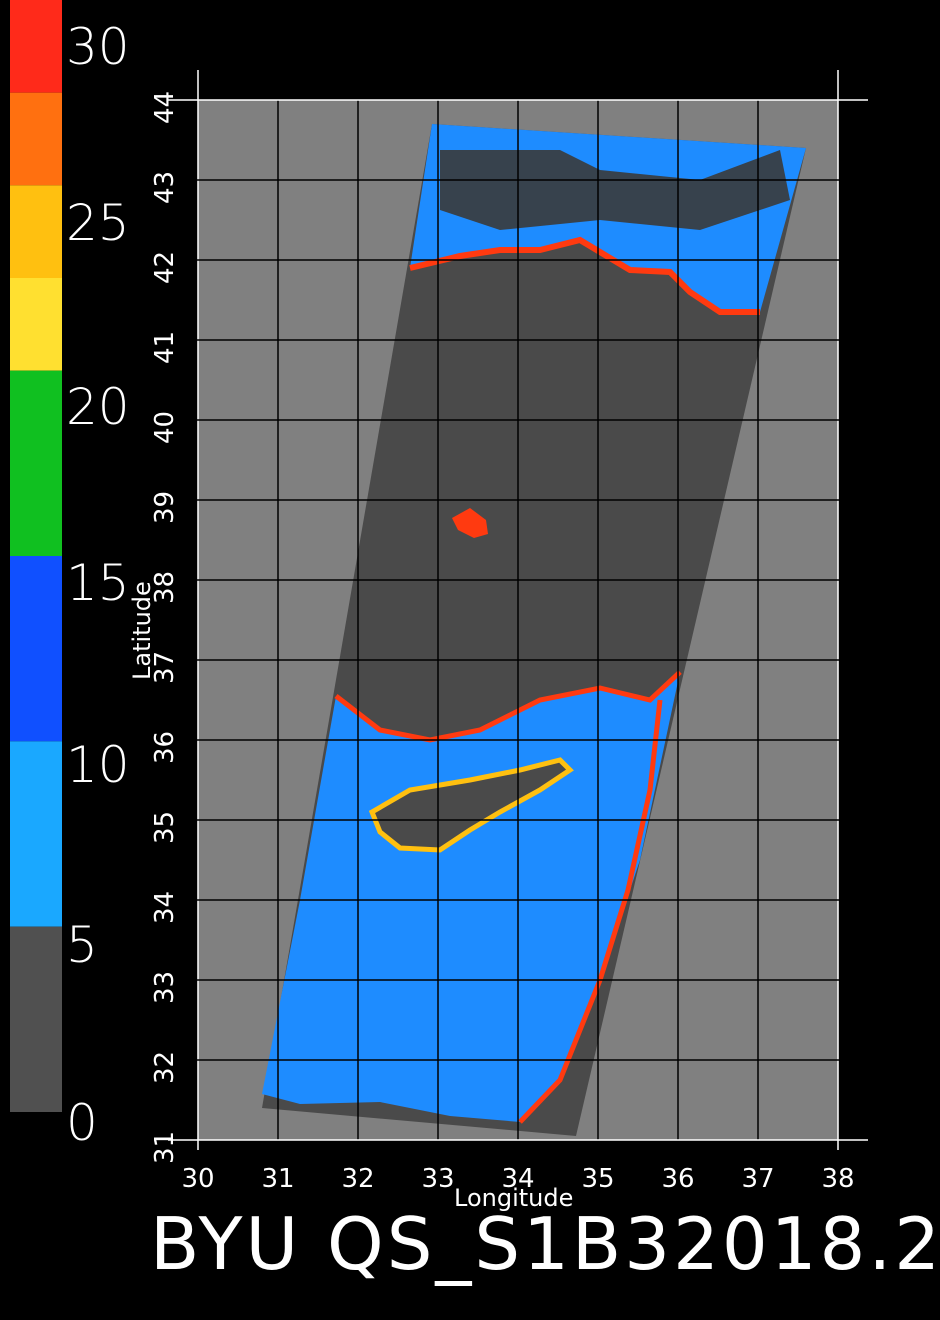 The width and height of the screenshot is (940, 1320). What do you see at coordinates (165, 907) in the screenshot?
I see `lat-tick-34: 34` at bounding box center [165, 907].